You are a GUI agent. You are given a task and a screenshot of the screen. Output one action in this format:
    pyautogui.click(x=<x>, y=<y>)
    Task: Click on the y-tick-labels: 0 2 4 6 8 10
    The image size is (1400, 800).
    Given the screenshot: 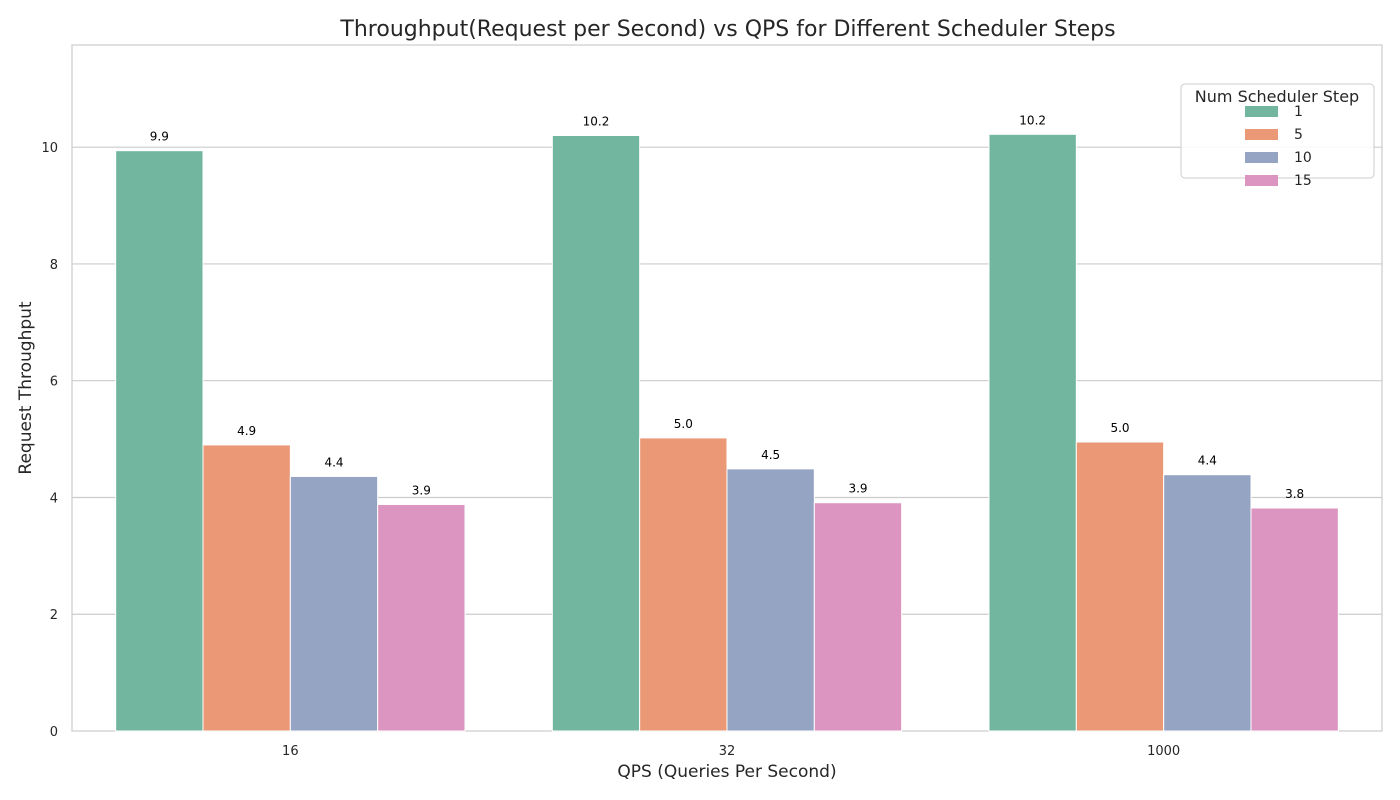 What is the action you would take?
    pyautogui.click(x=49, y=440)
    